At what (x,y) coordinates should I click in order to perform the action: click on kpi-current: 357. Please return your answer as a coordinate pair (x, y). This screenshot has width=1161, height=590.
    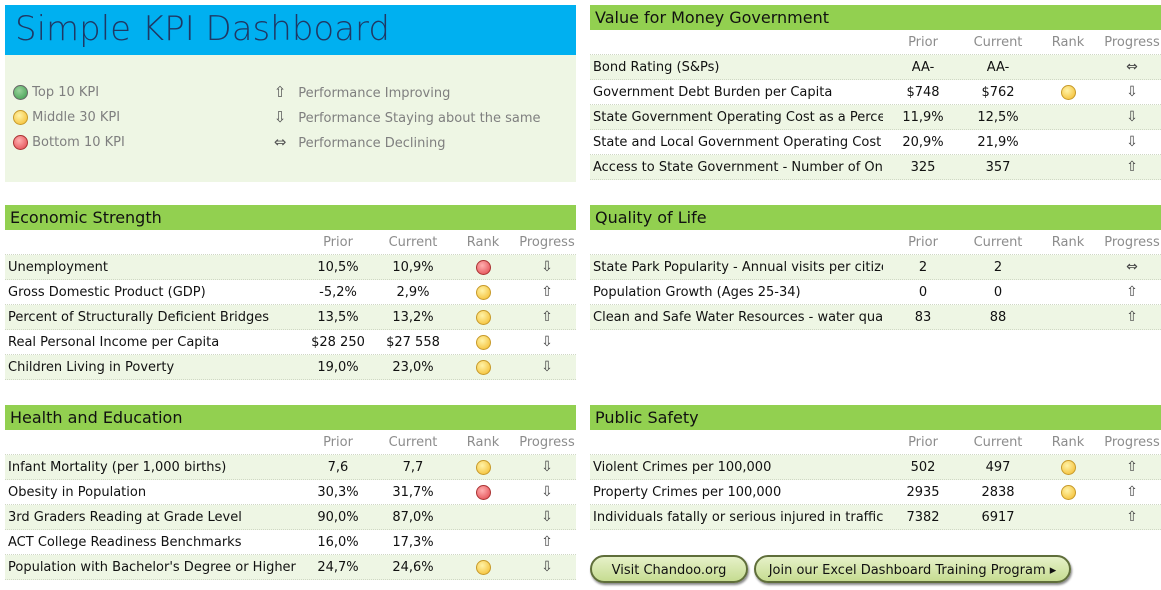
    Looking at the image, I should click on (998, 167).